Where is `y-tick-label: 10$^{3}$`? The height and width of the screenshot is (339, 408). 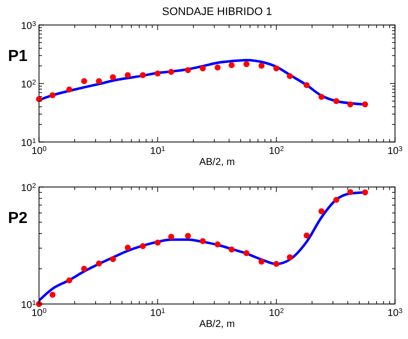 y-tick-label: 10$^{3}$ is located at coordinates (28, 26).